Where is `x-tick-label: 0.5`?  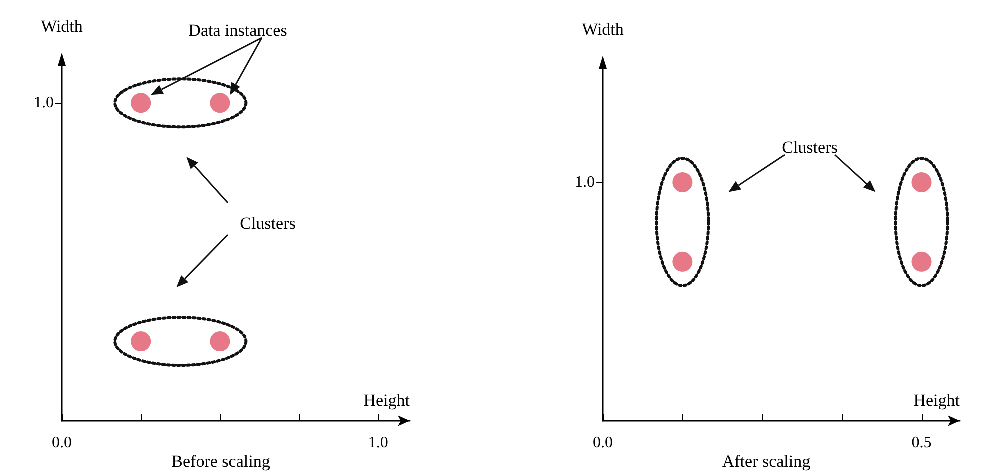
x-tick-label: 0.5 is located at coordinates (922, 443).